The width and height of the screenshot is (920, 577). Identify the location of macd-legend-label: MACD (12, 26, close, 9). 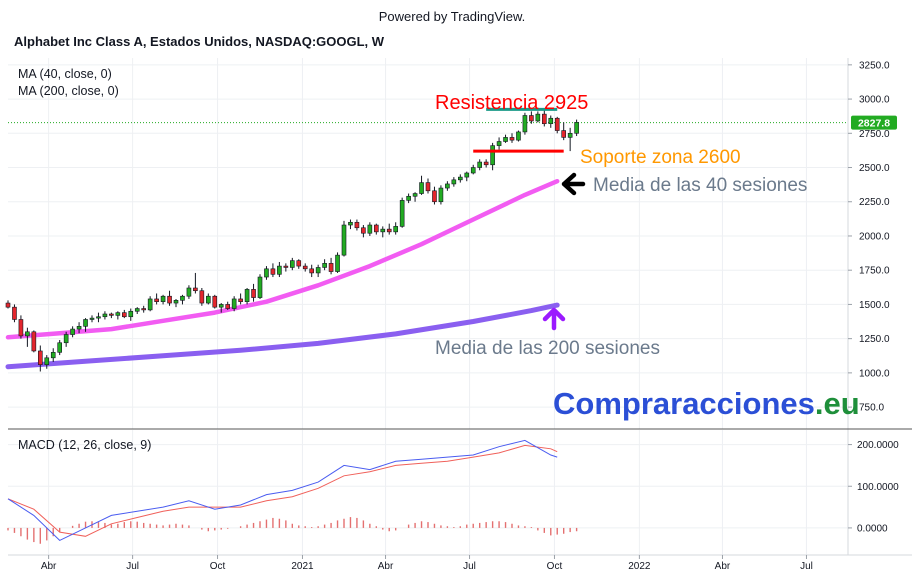
(84, 445).